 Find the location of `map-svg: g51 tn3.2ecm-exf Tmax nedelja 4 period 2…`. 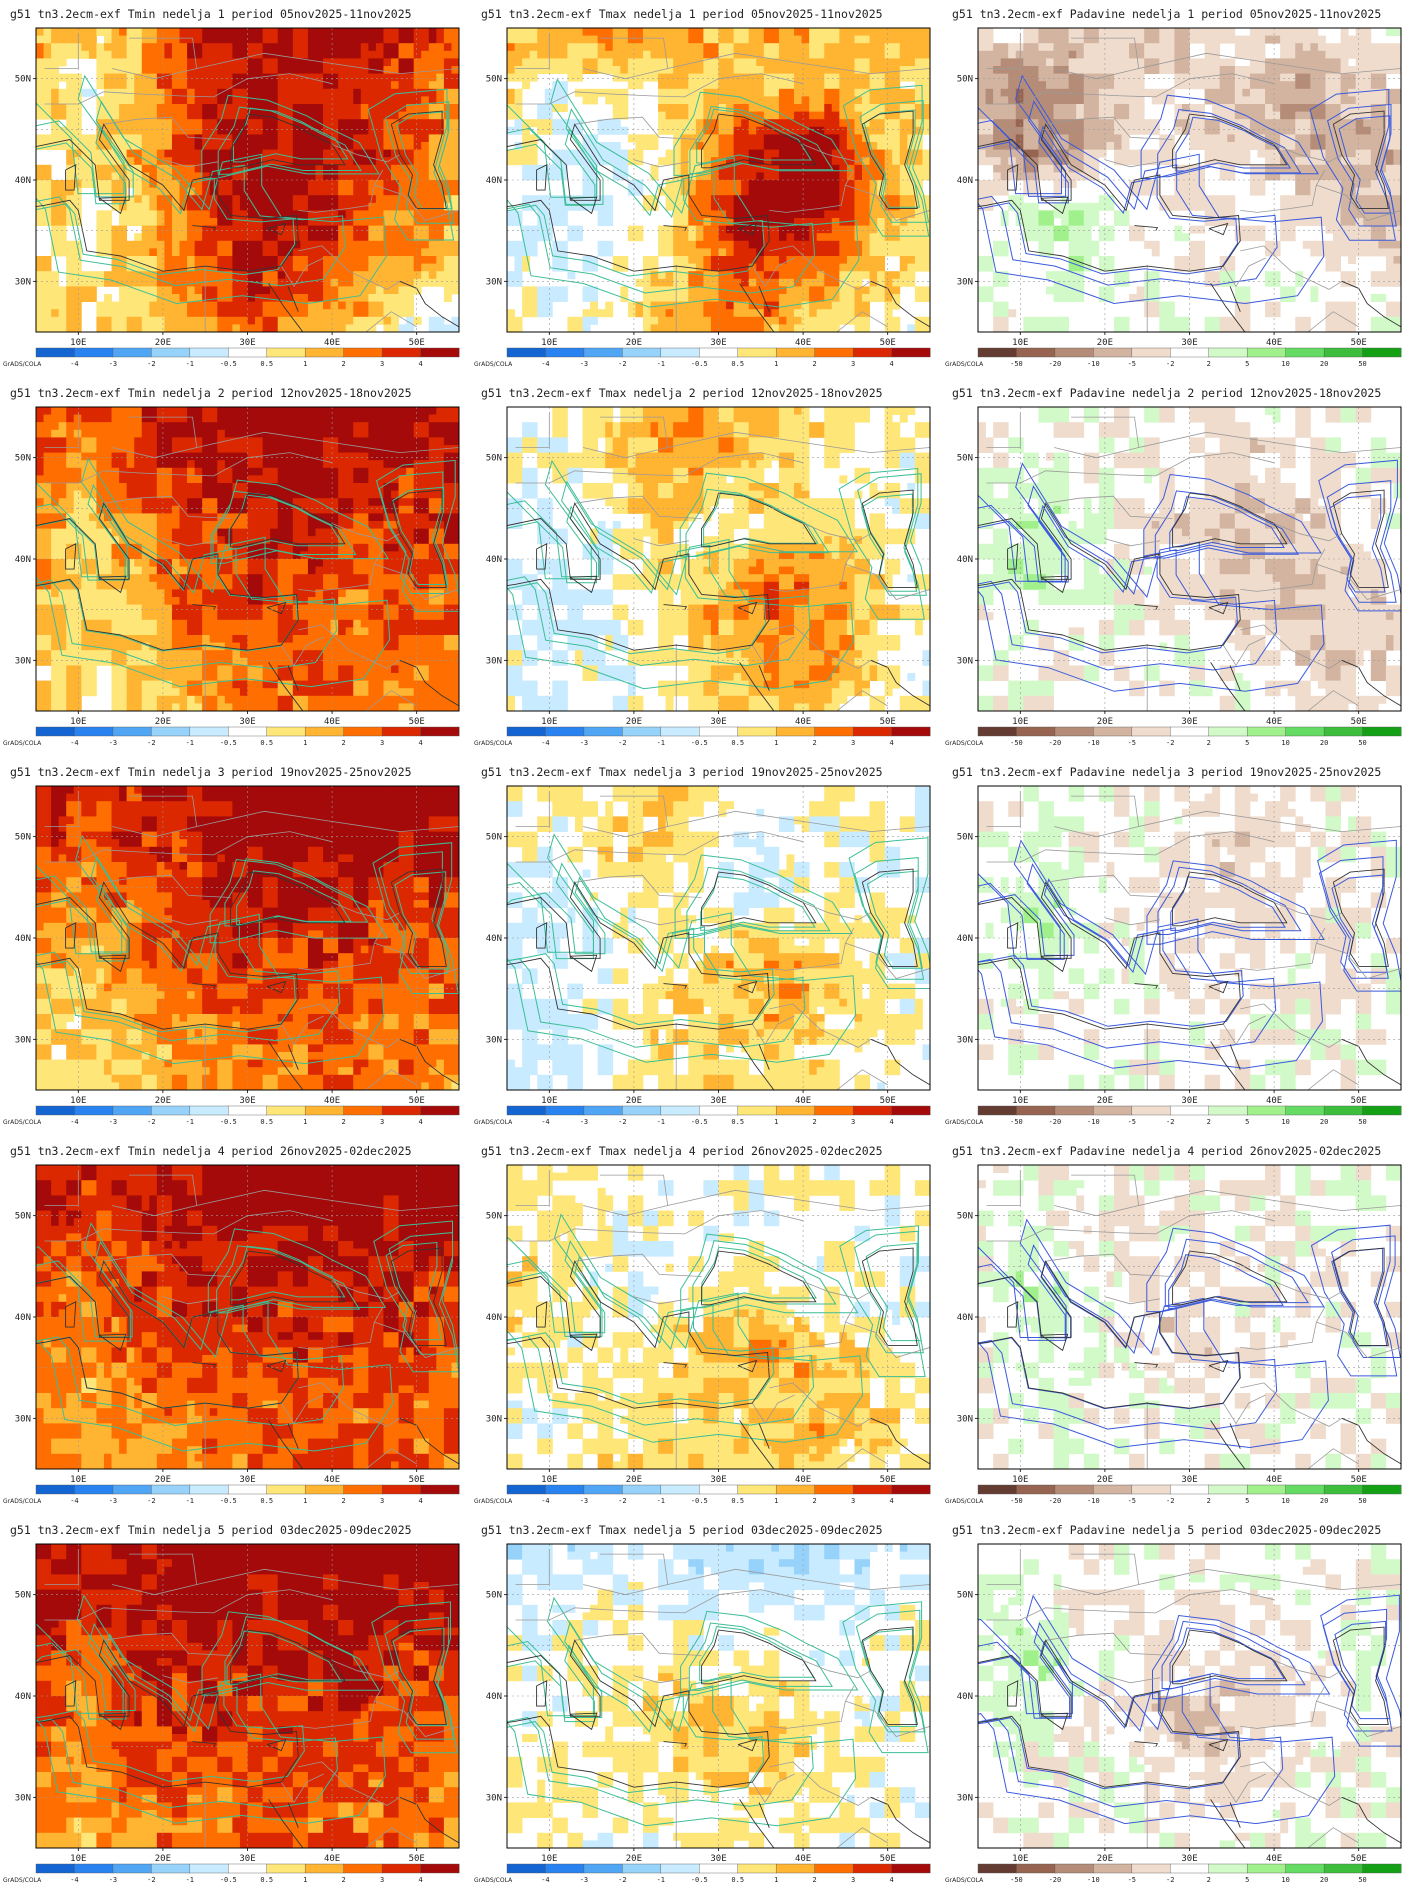

map-svg: g51 tn3.2ecm-exf Tmax nedelja 4 period 2… is located at coordinates (702, 1324).